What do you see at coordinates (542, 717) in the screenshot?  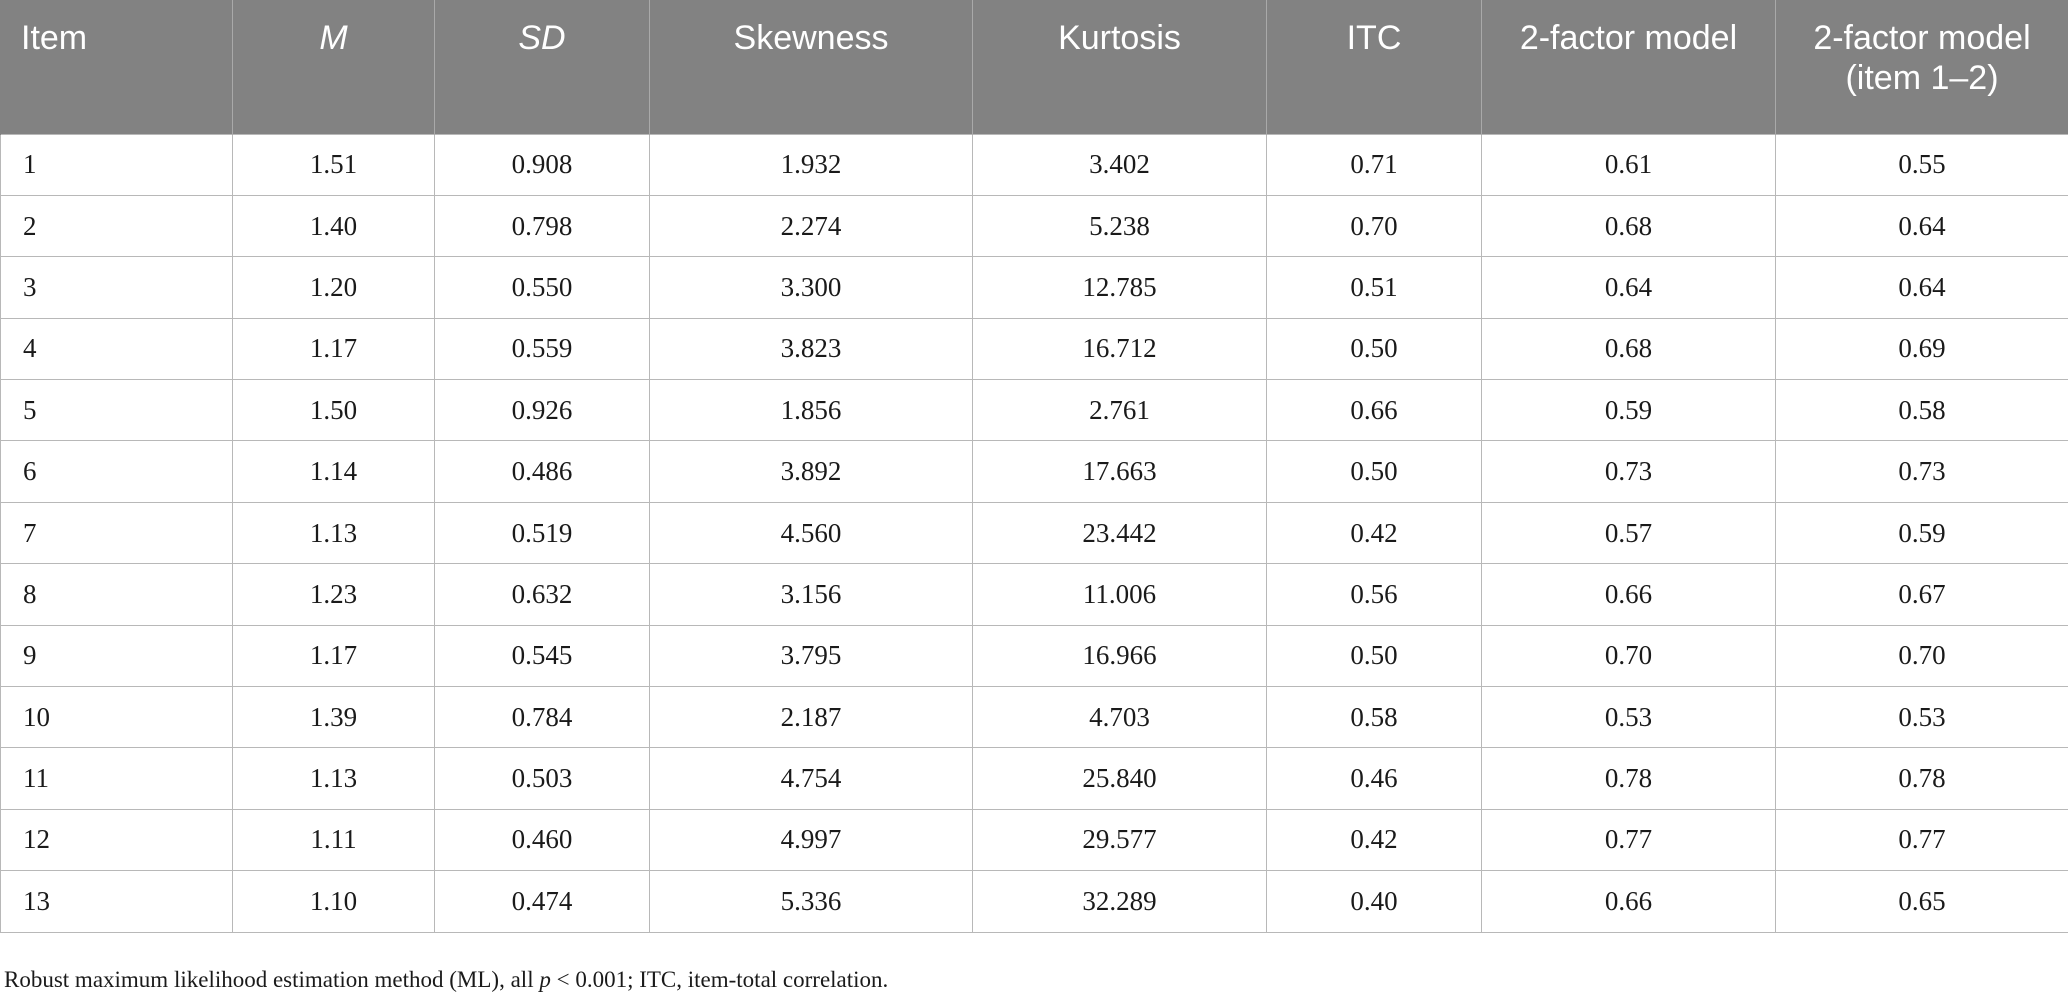 I see `table-cell: 0.784` at bounding box center [542, 717].